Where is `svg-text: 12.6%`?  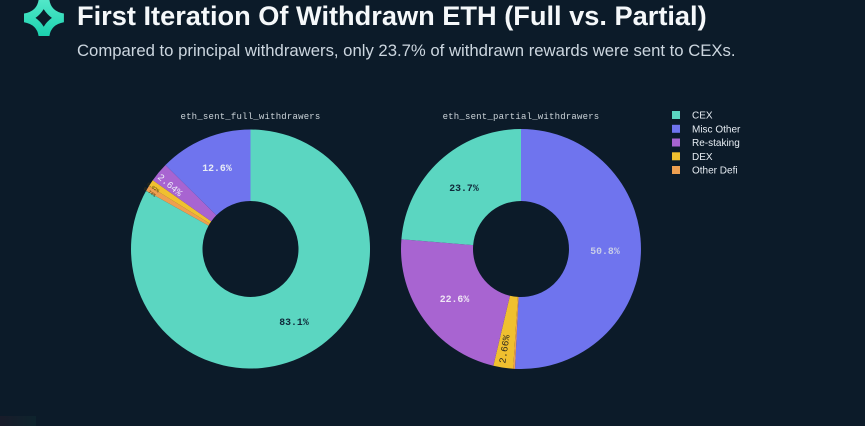
svg-text: 12.6% is located at coordinates (217, 168).